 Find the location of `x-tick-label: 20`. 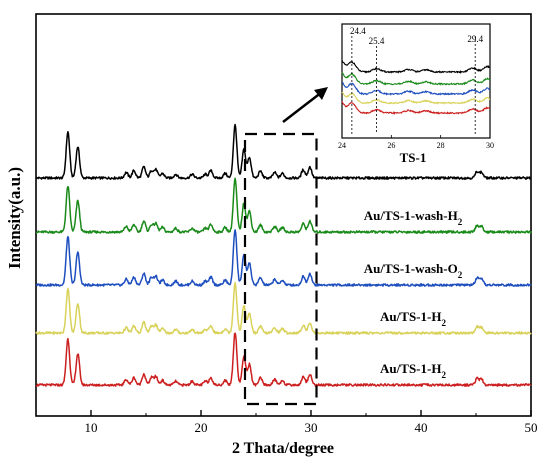

x-tick-label: 20 is located at coordinates (201, 427).